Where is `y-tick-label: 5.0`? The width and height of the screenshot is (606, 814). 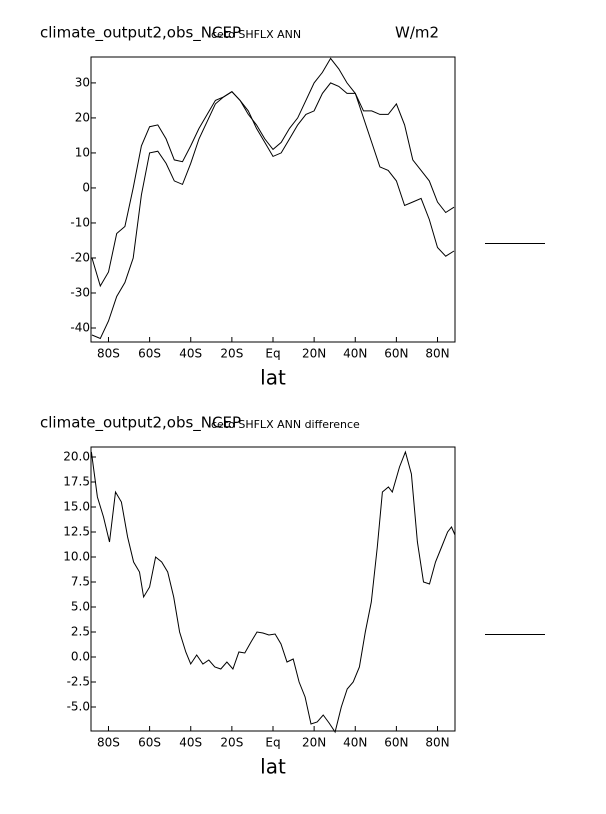 y-tick-label: 5.0 is located at coordinates (80, 607).